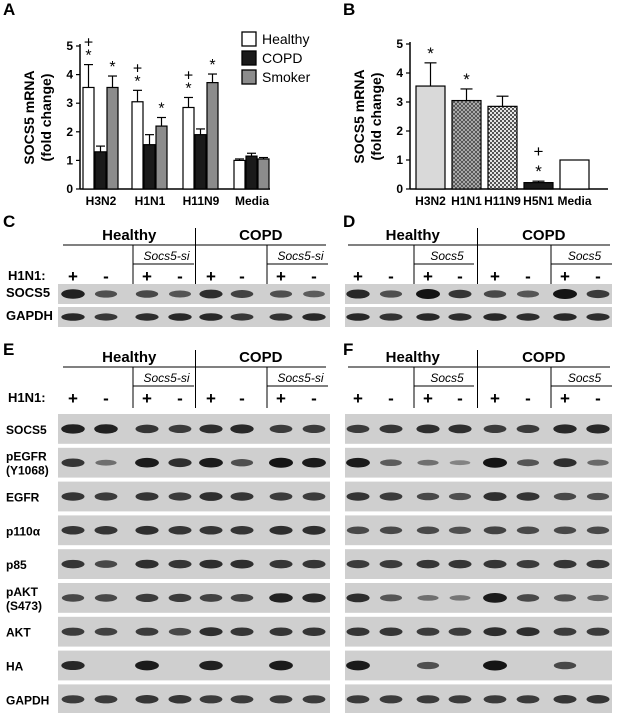 The height and width of the screenshot is (713, 617). Describe the element at coordinates (349, 9) in the screenshot. I see `panel-letter-b: B` at that location.